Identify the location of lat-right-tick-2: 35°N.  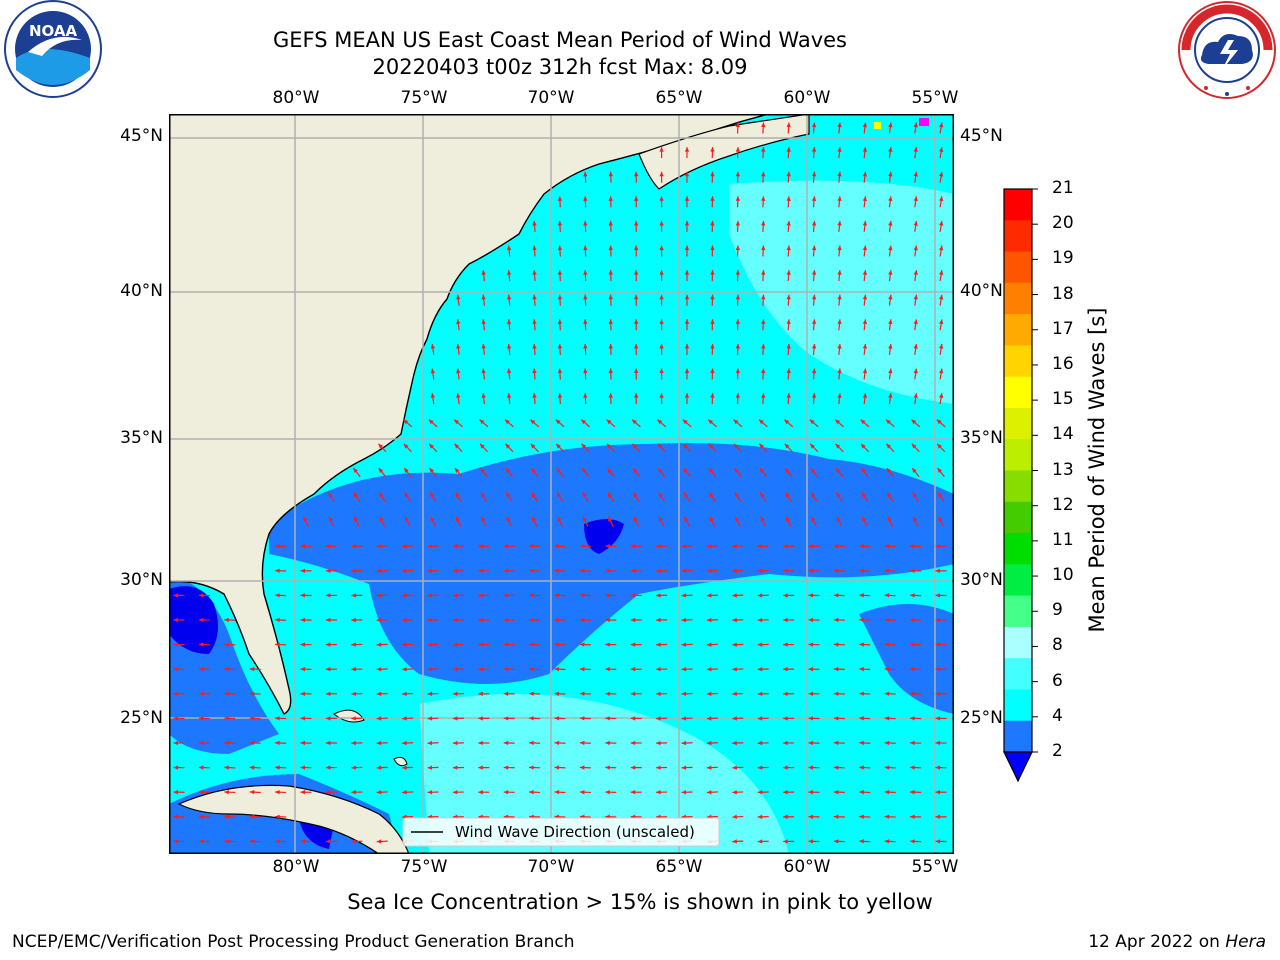
(981, 438).